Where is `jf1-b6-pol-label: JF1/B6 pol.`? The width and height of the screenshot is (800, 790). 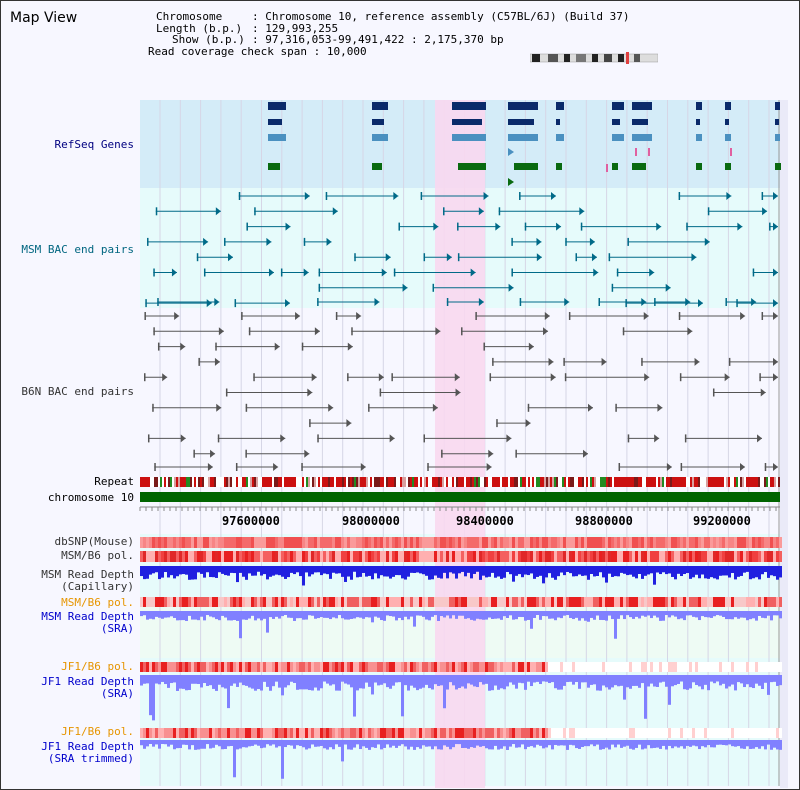 jf1-b6-pol-label: JF1/B6 pol. is located at coordinates (97, 666).